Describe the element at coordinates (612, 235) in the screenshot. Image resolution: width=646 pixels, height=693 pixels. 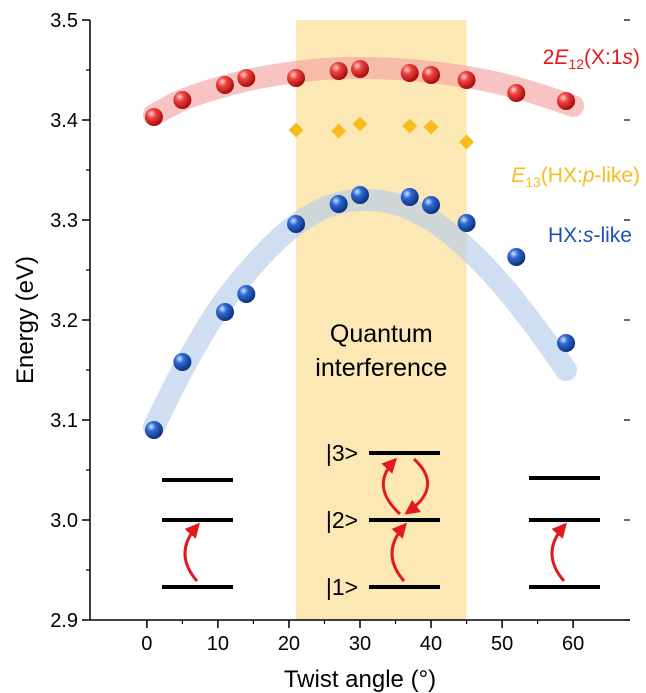
I see `series-label-2-part-2: -like` at that location.